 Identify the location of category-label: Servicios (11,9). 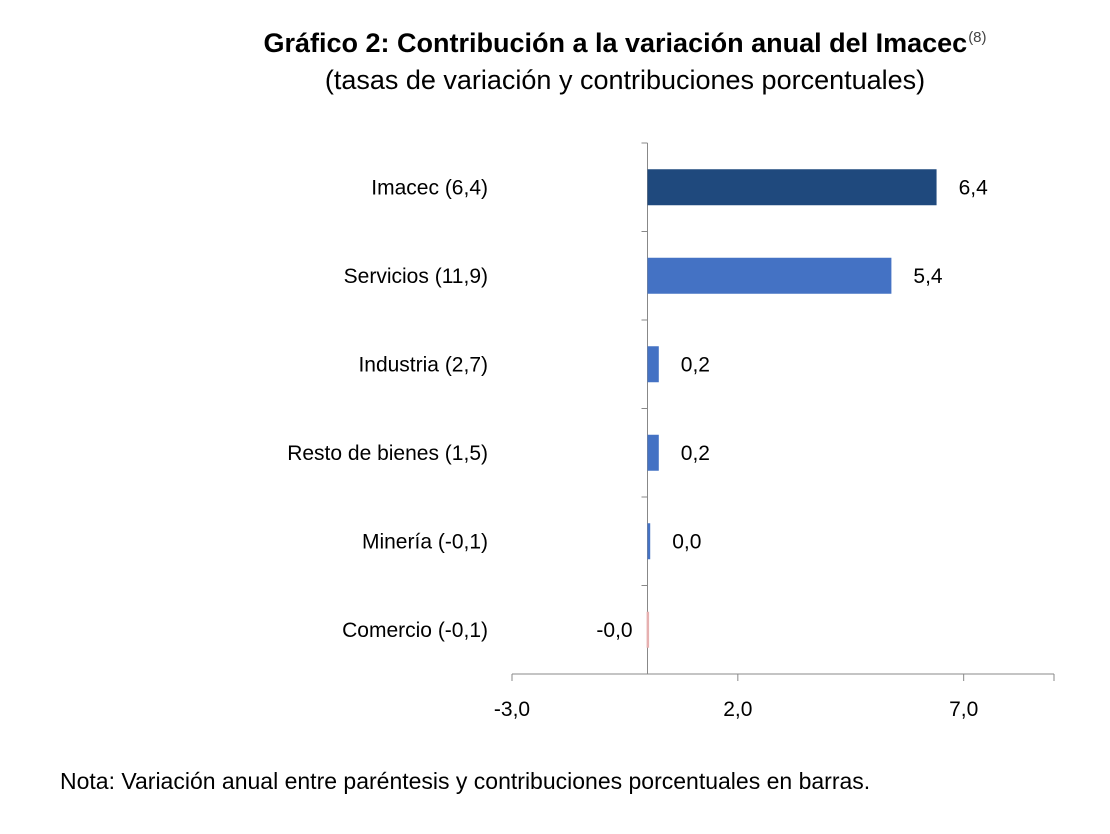
(416, 276).